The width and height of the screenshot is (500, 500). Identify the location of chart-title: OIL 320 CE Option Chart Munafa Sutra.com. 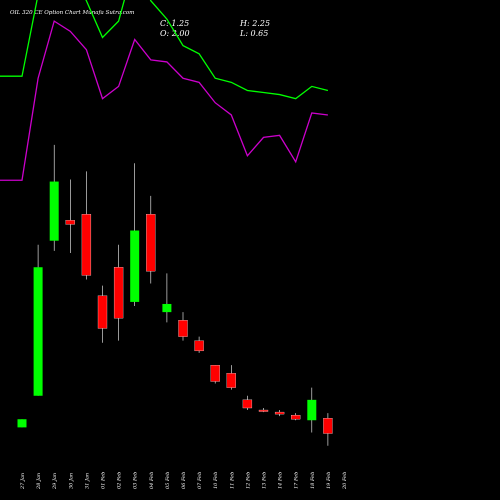
(72, 13).